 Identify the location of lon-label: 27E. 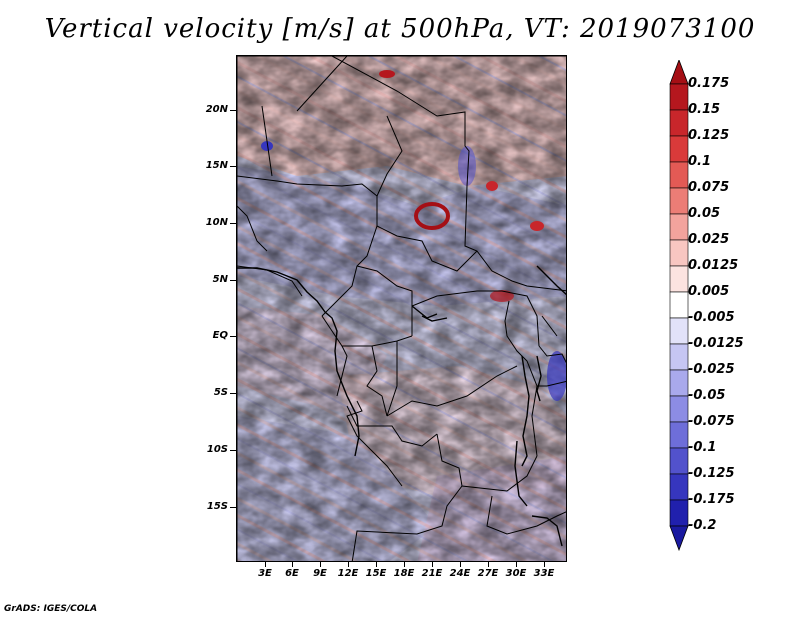
(488, 573).